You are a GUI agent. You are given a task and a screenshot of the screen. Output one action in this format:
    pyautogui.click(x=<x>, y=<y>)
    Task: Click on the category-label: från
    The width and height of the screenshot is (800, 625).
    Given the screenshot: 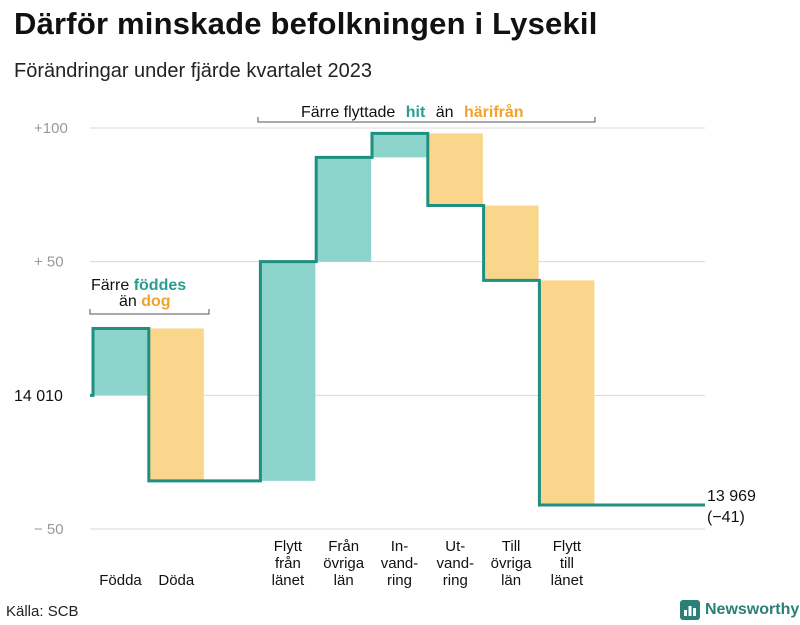 What is the action you would take?
    pyautogui.click(x=288, y=563)
    